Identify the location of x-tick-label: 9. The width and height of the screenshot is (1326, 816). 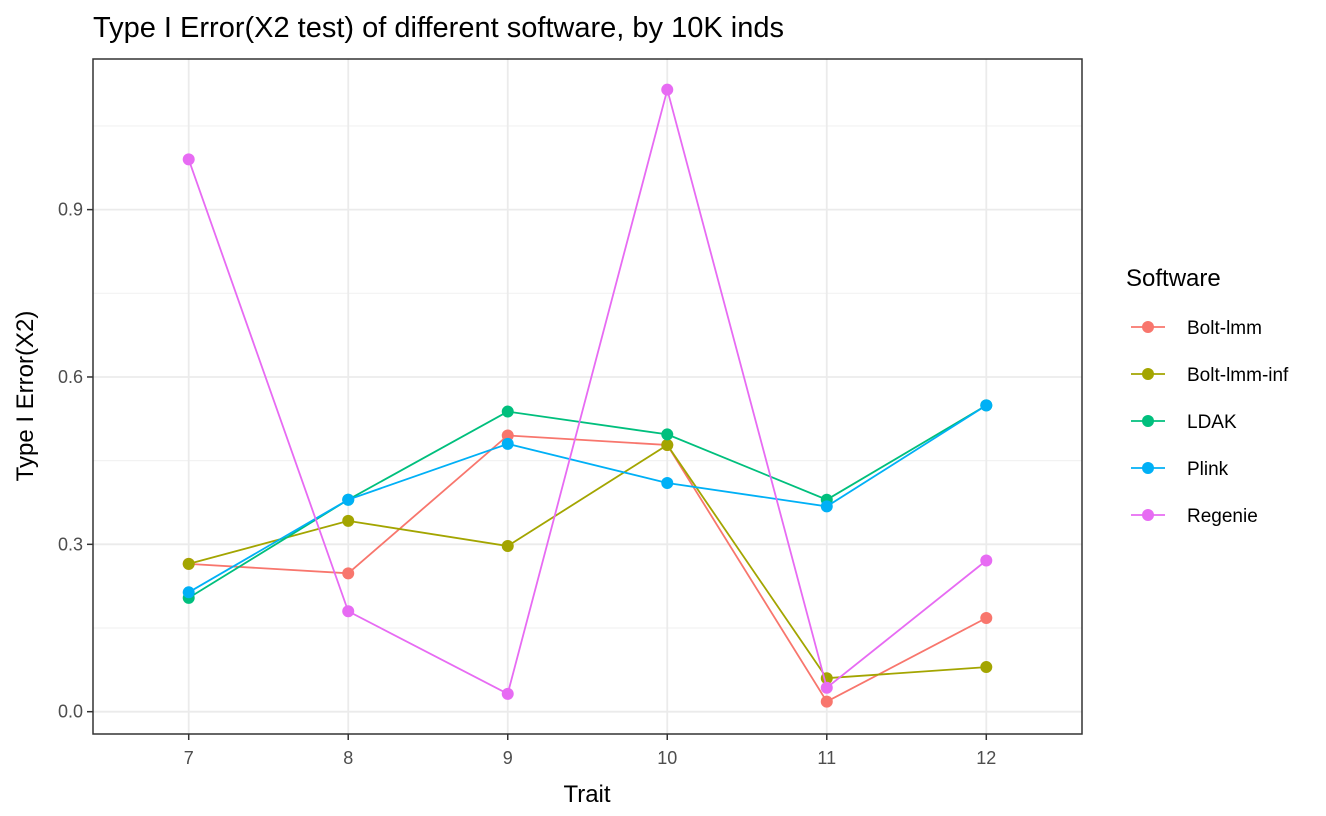
(508, 758).